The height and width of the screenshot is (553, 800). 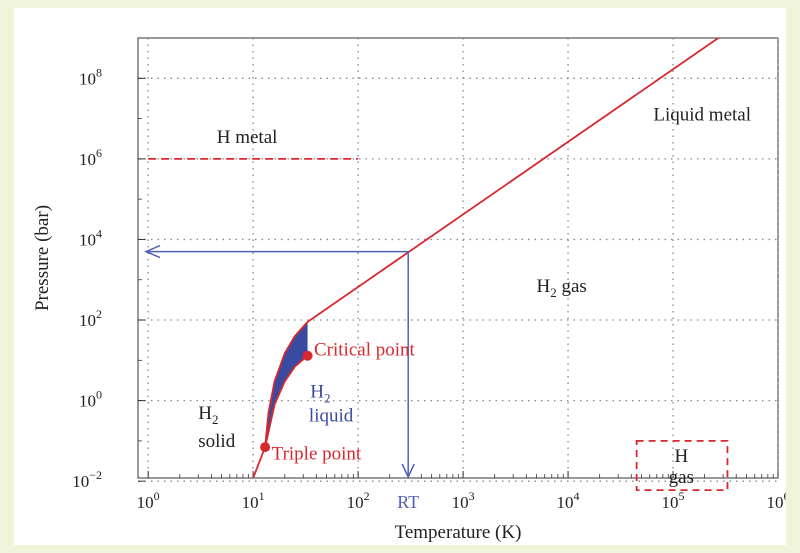 I want to click on region-label: H, so click(x=681, y=456).